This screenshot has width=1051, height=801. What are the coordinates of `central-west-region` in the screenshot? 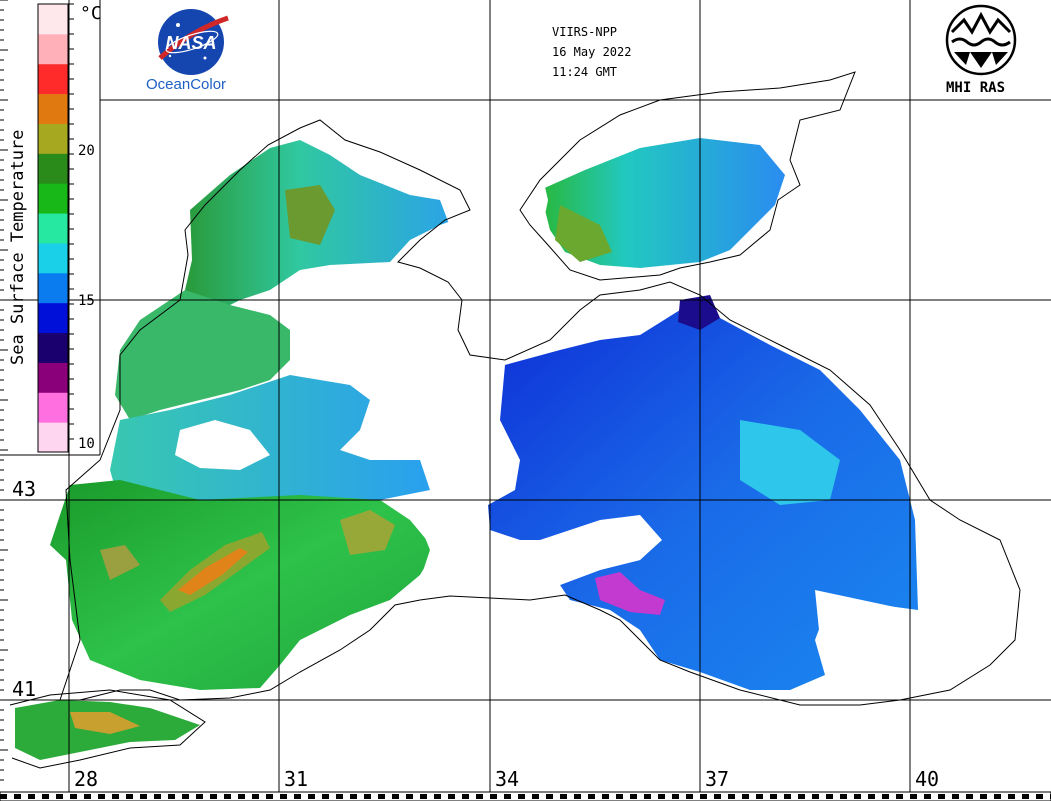 It's located at (270, 440).